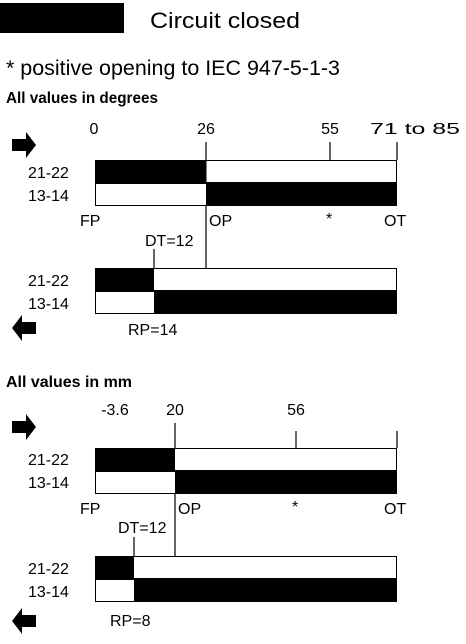 The width and height of the screenshot is (466, 644). What do you see at coordinates (175, 410) in the screenshot?
I see `tick-label: 20` at bounding box center [175, 410].